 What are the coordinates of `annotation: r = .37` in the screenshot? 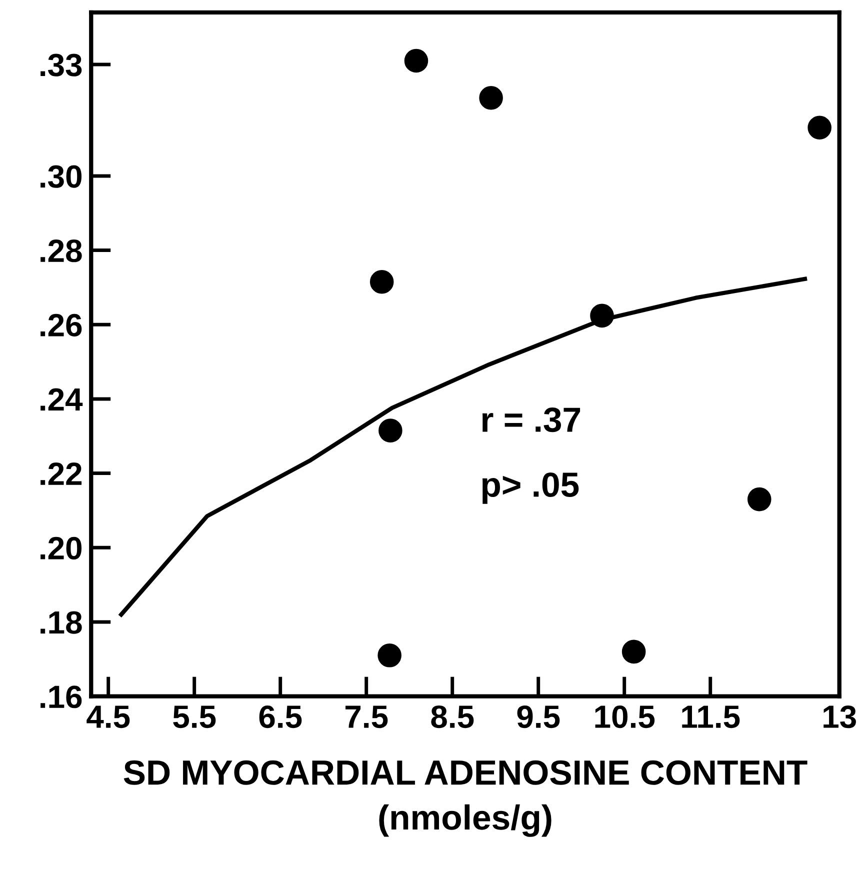 It's located at (531, 419).